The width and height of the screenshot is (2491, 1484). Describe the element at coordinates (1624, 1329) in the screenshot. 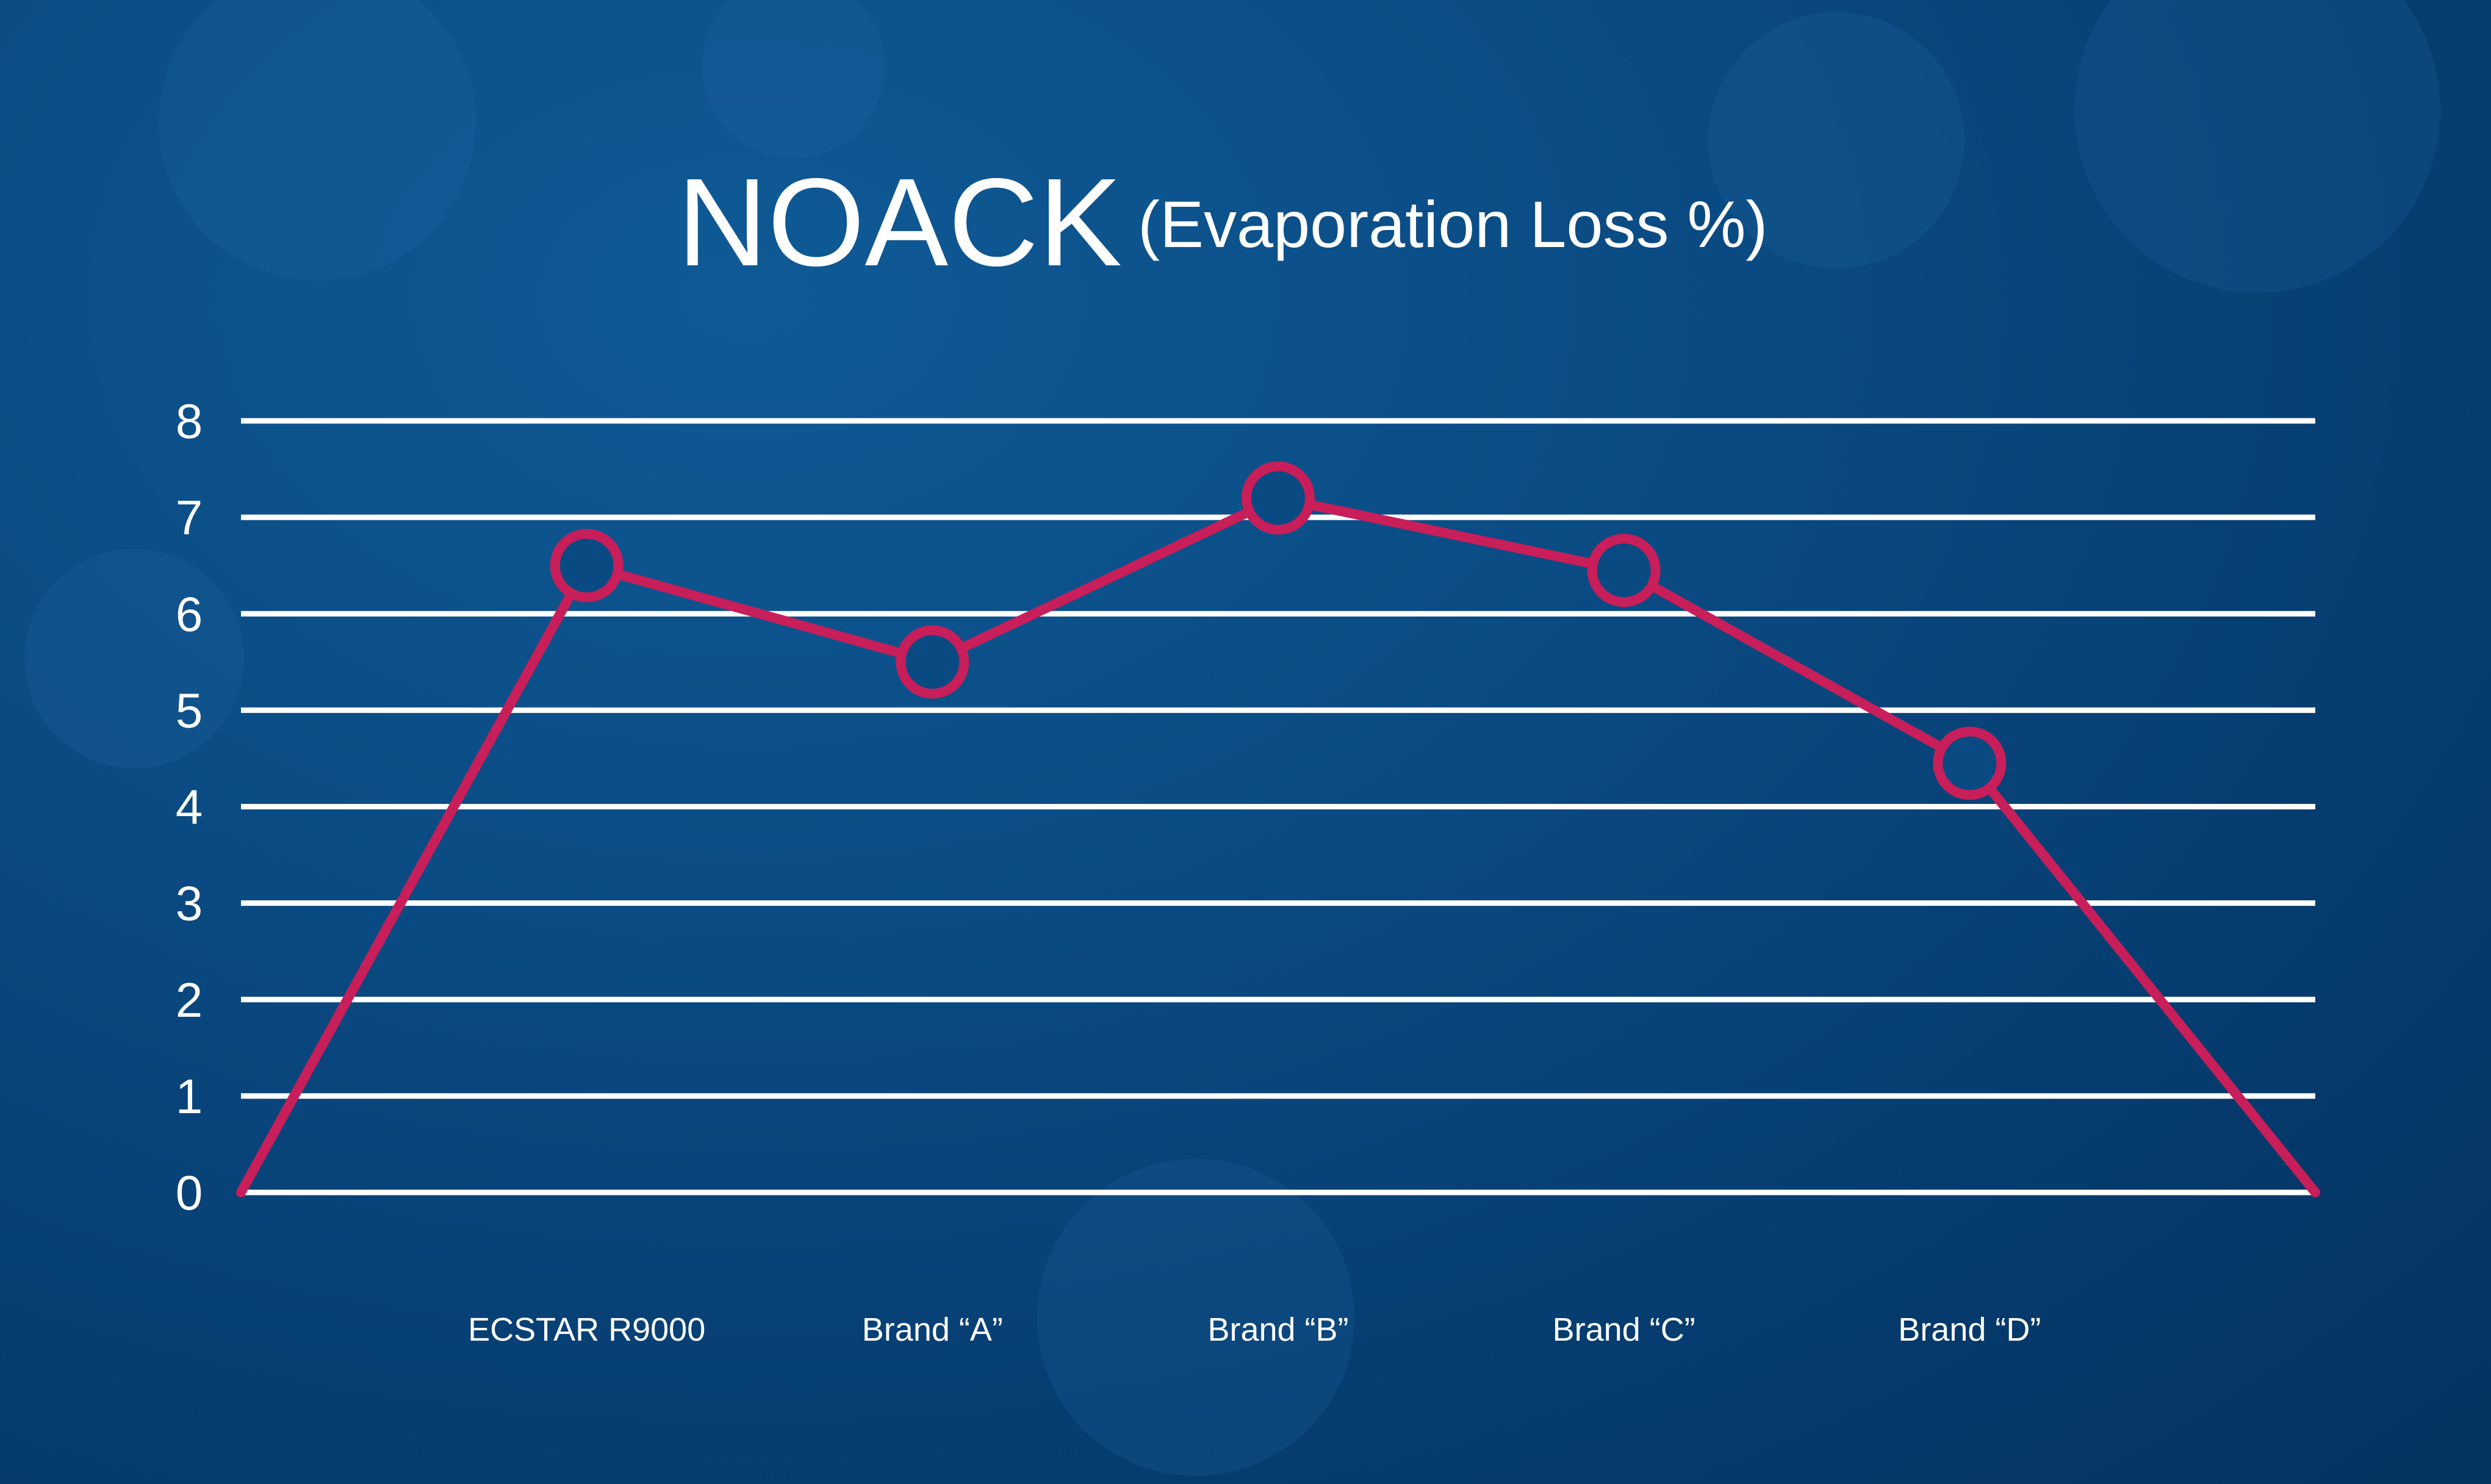

I see `x-tick-label: Brand “C”` at that location.